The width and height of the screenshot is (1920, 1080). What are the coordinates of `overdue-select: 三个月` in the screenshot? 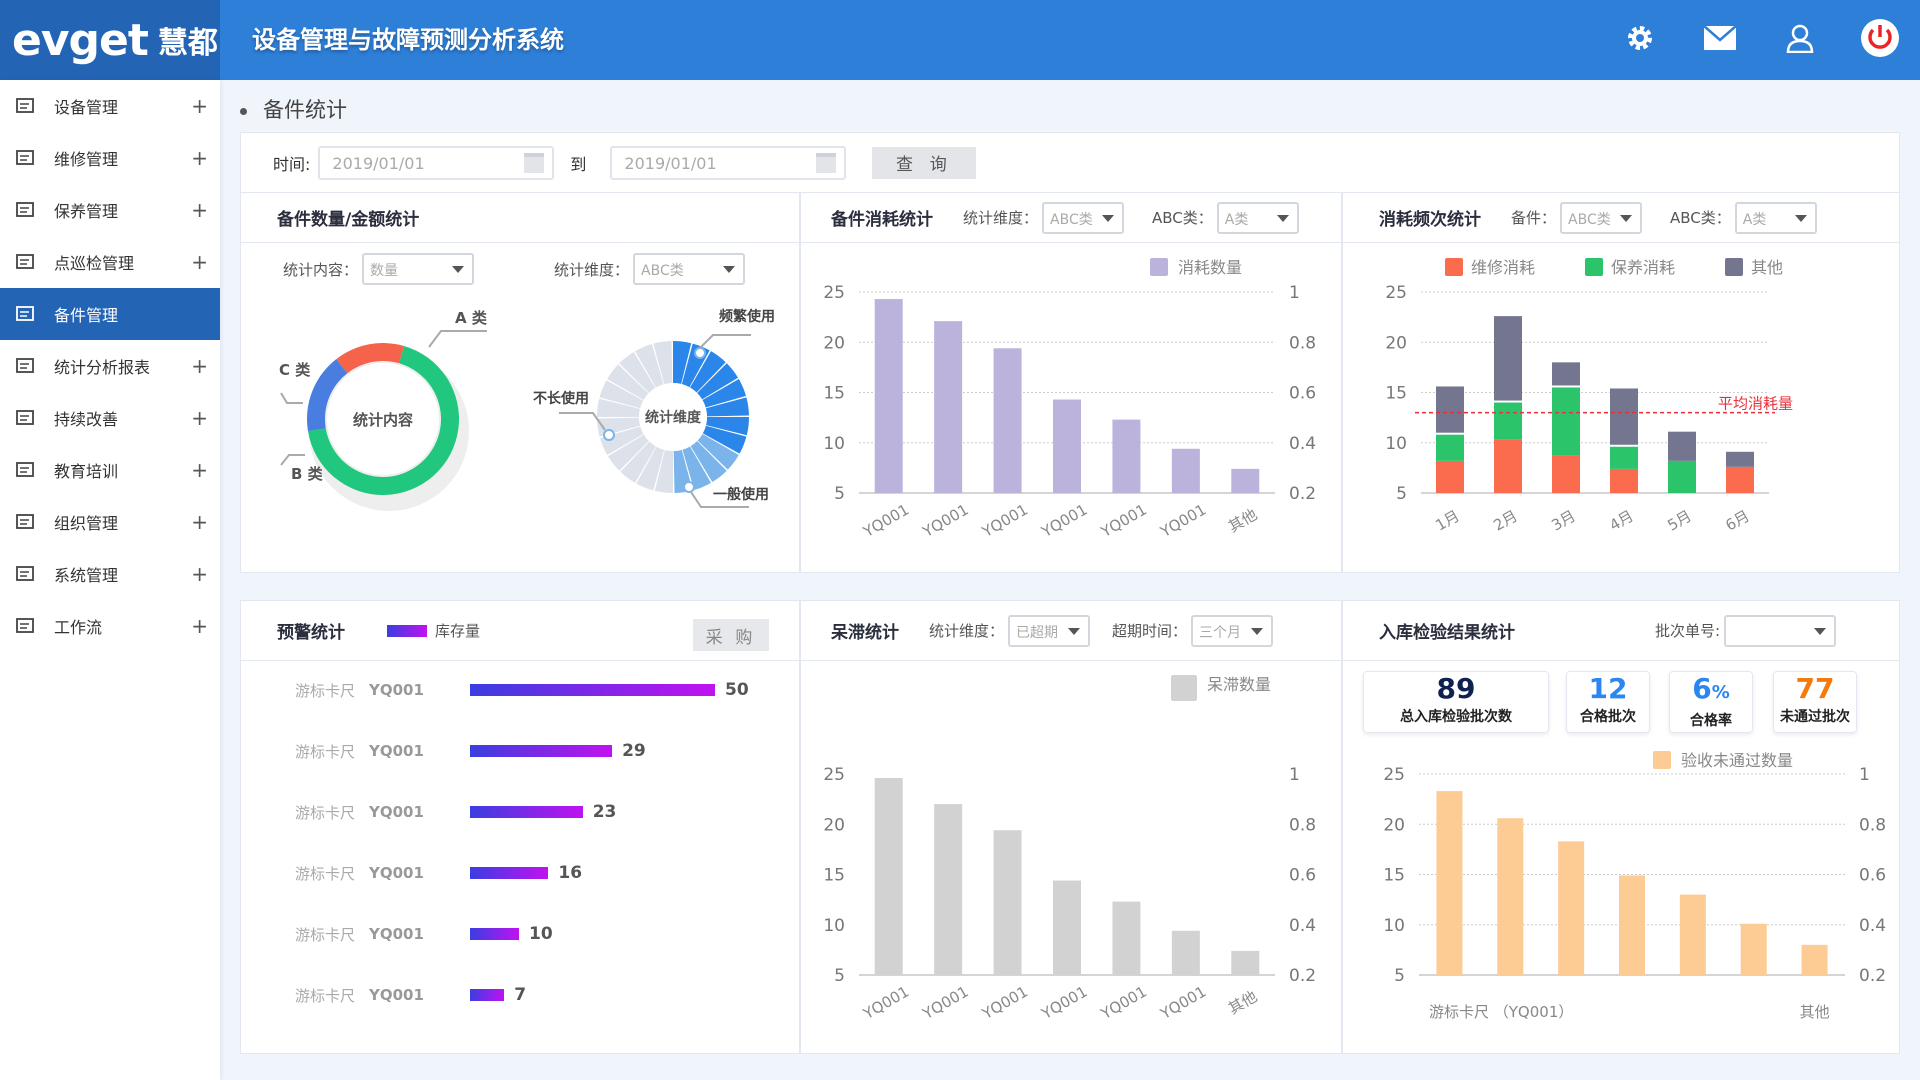 It's located at (1232, 630).